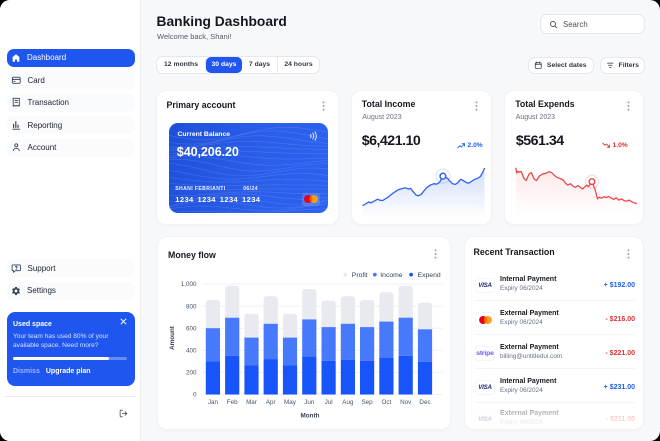 The width and height of the screenshot is (660, 441). What do you see at coordinates (190, 328) in the screenshot?
I see `svg-text: 600` at bounding box center [190, 328].